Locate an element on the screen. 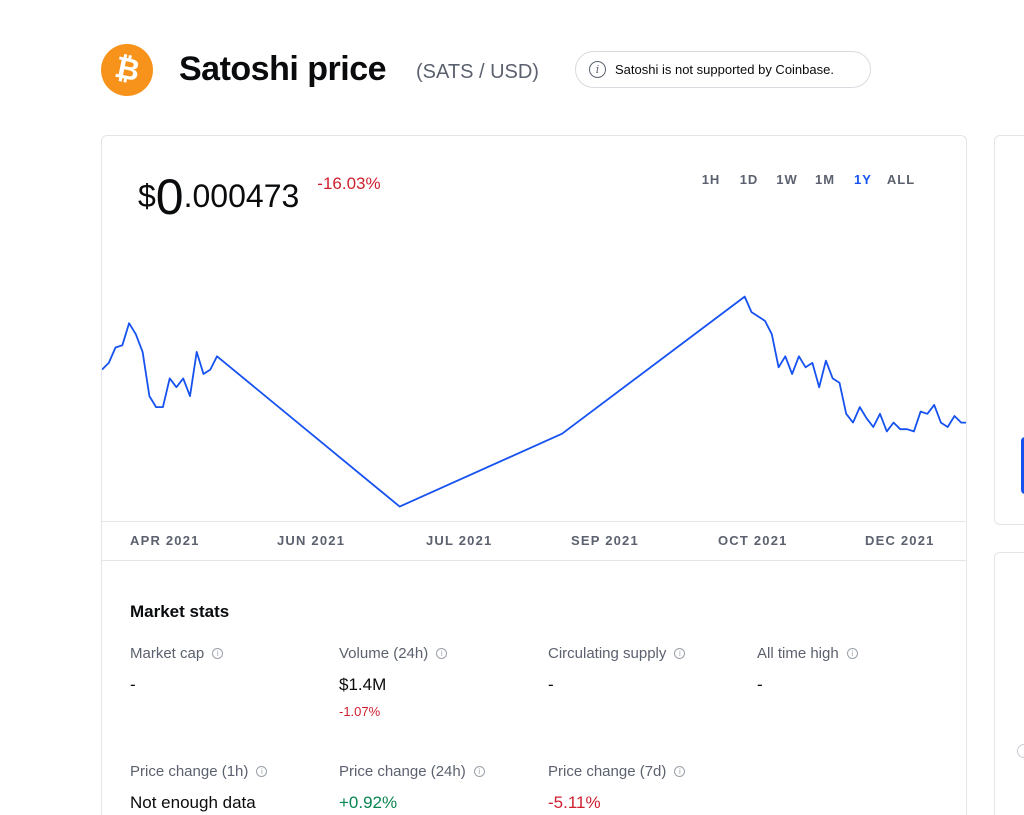 This screenshot has width=1024, height=815. stat-label: Market cap i is located at coordinates (230, 653).